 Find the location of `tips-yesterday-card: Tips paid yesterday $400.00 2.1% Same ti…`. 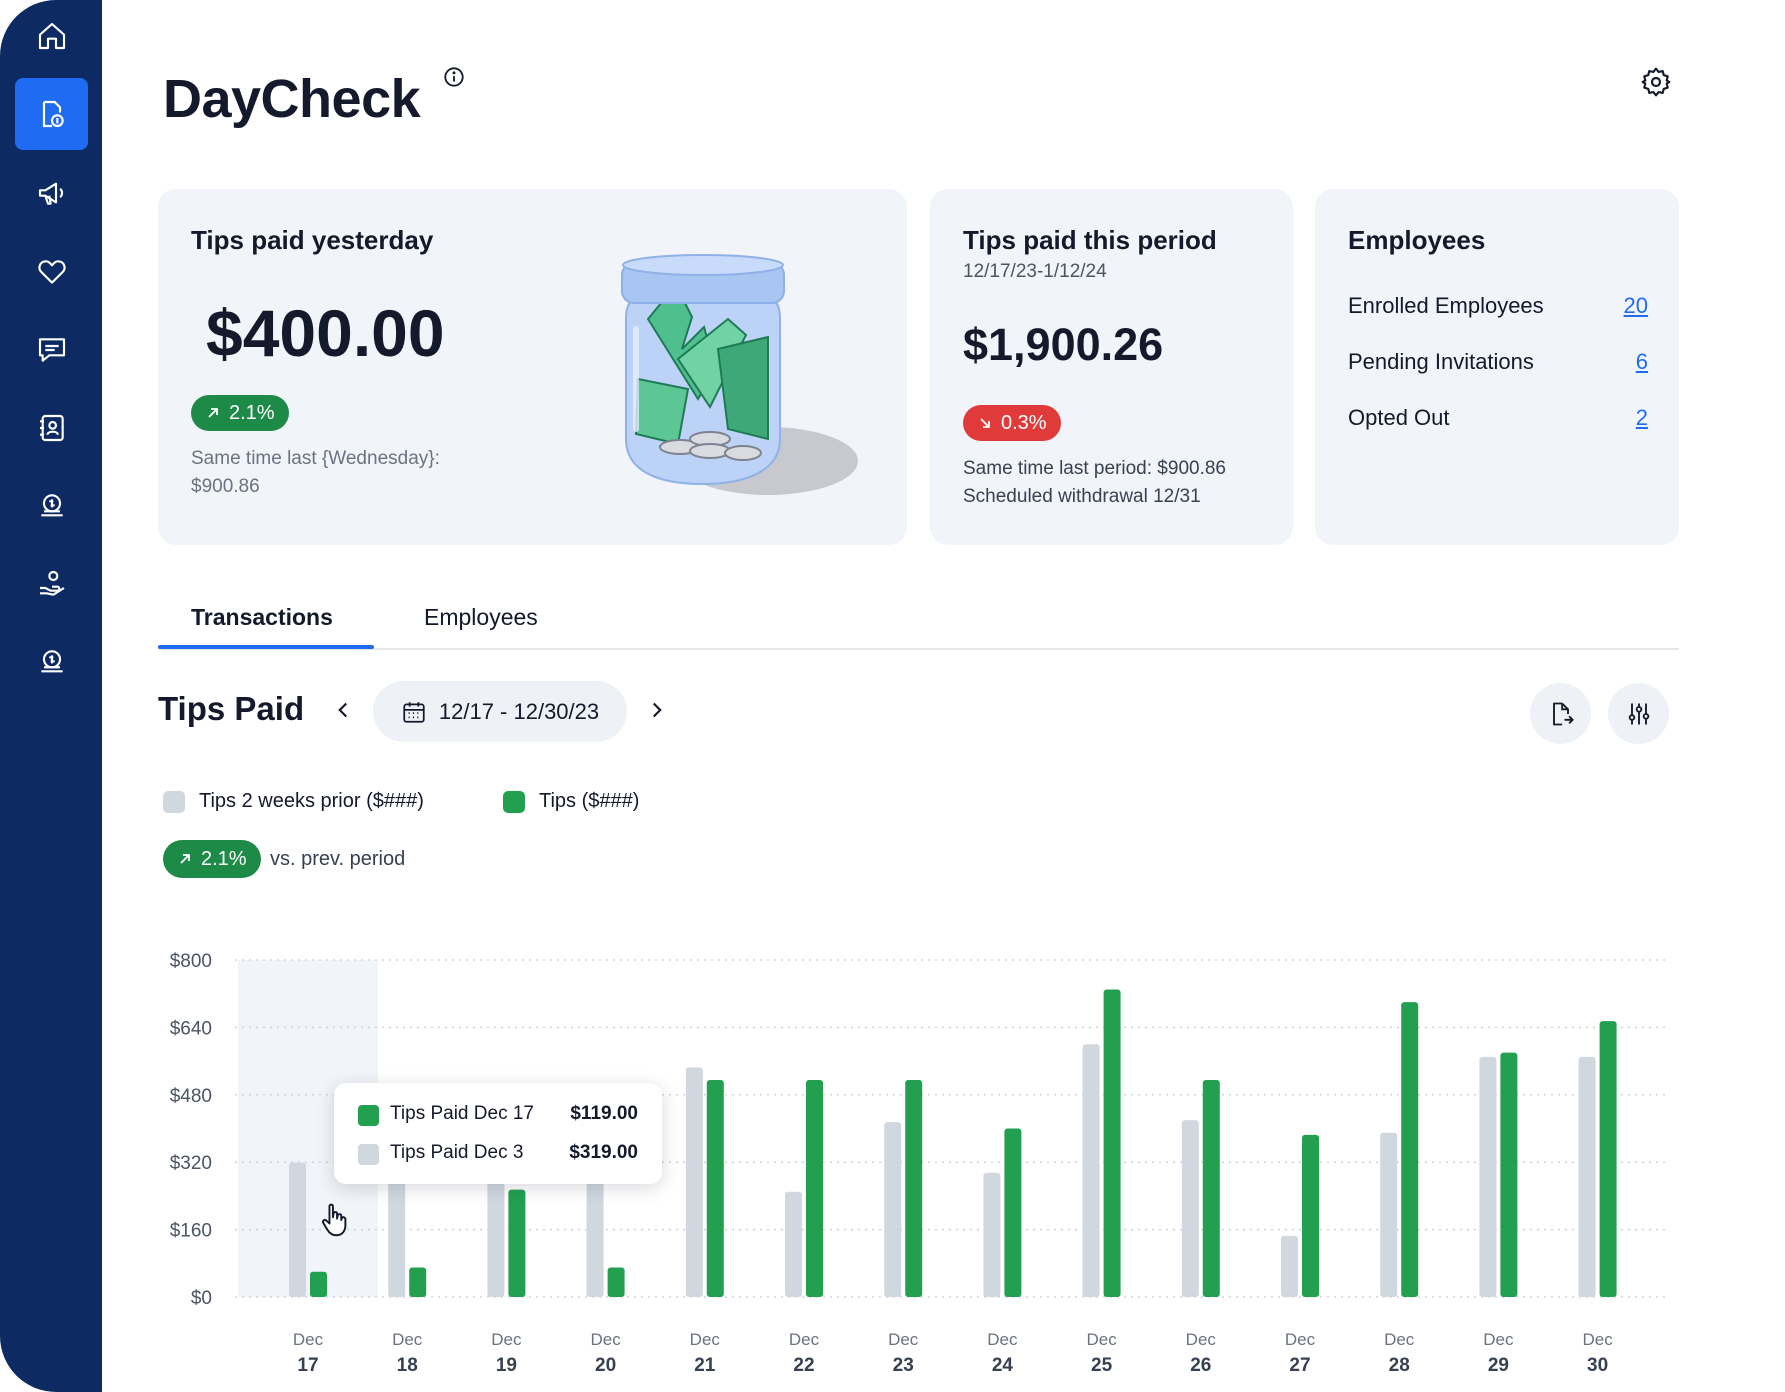

tips-yesterday-card: Tips paid yesterday $400.00 2.1% Same ti… is located at coordinates (532, 367).